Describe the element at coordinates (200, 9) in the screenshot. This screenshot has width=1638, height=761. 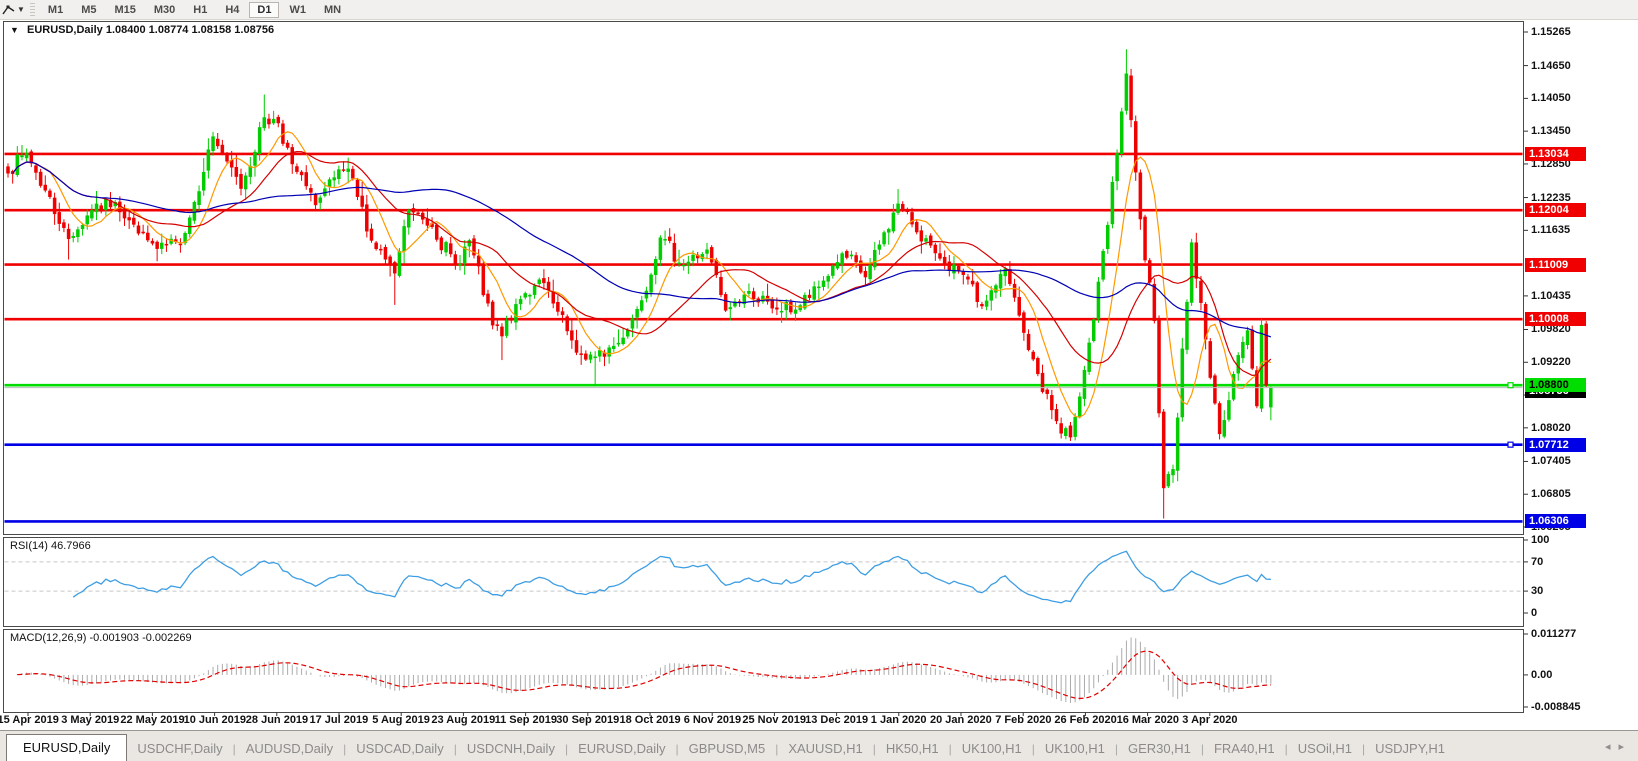
I see `timeframe-button-h1: H1` at that location.